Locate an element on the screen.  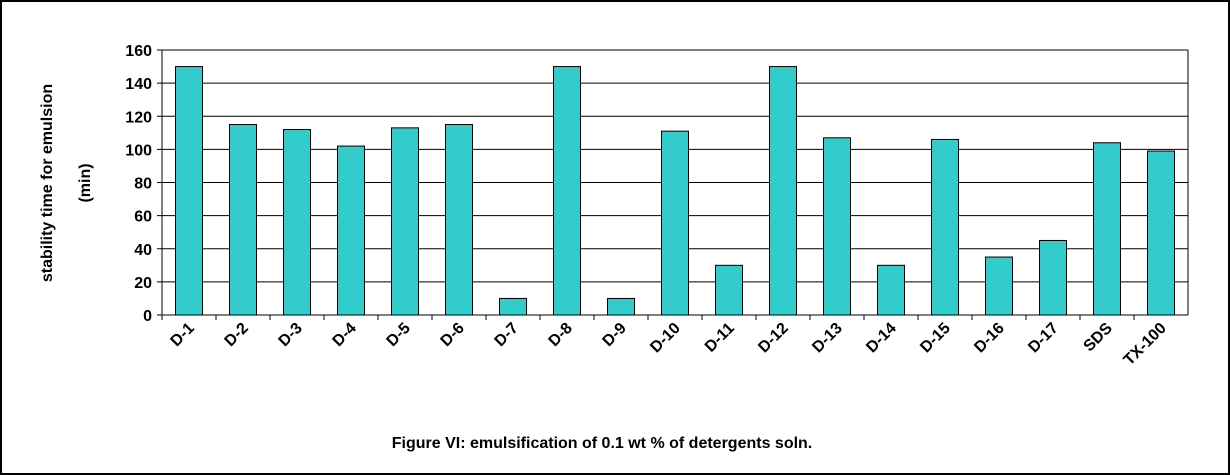
y-tick-label: 40 is located at coordinates (143, 250).